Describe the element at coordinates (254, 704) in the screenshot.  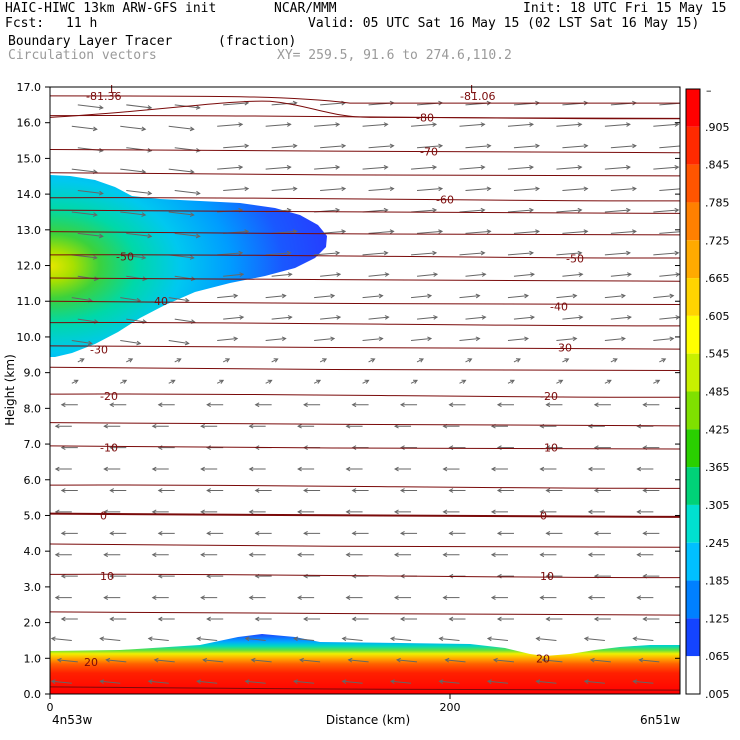
I see `x-axis: 0 200` at that location.